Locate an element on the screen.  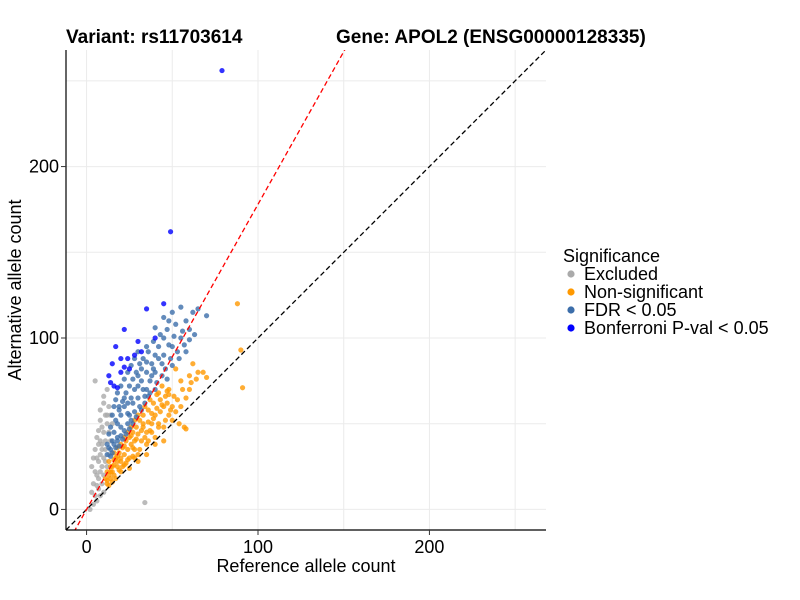
chart-title-variant: Variant: rs11703614 is located at coordinates (154, 37).